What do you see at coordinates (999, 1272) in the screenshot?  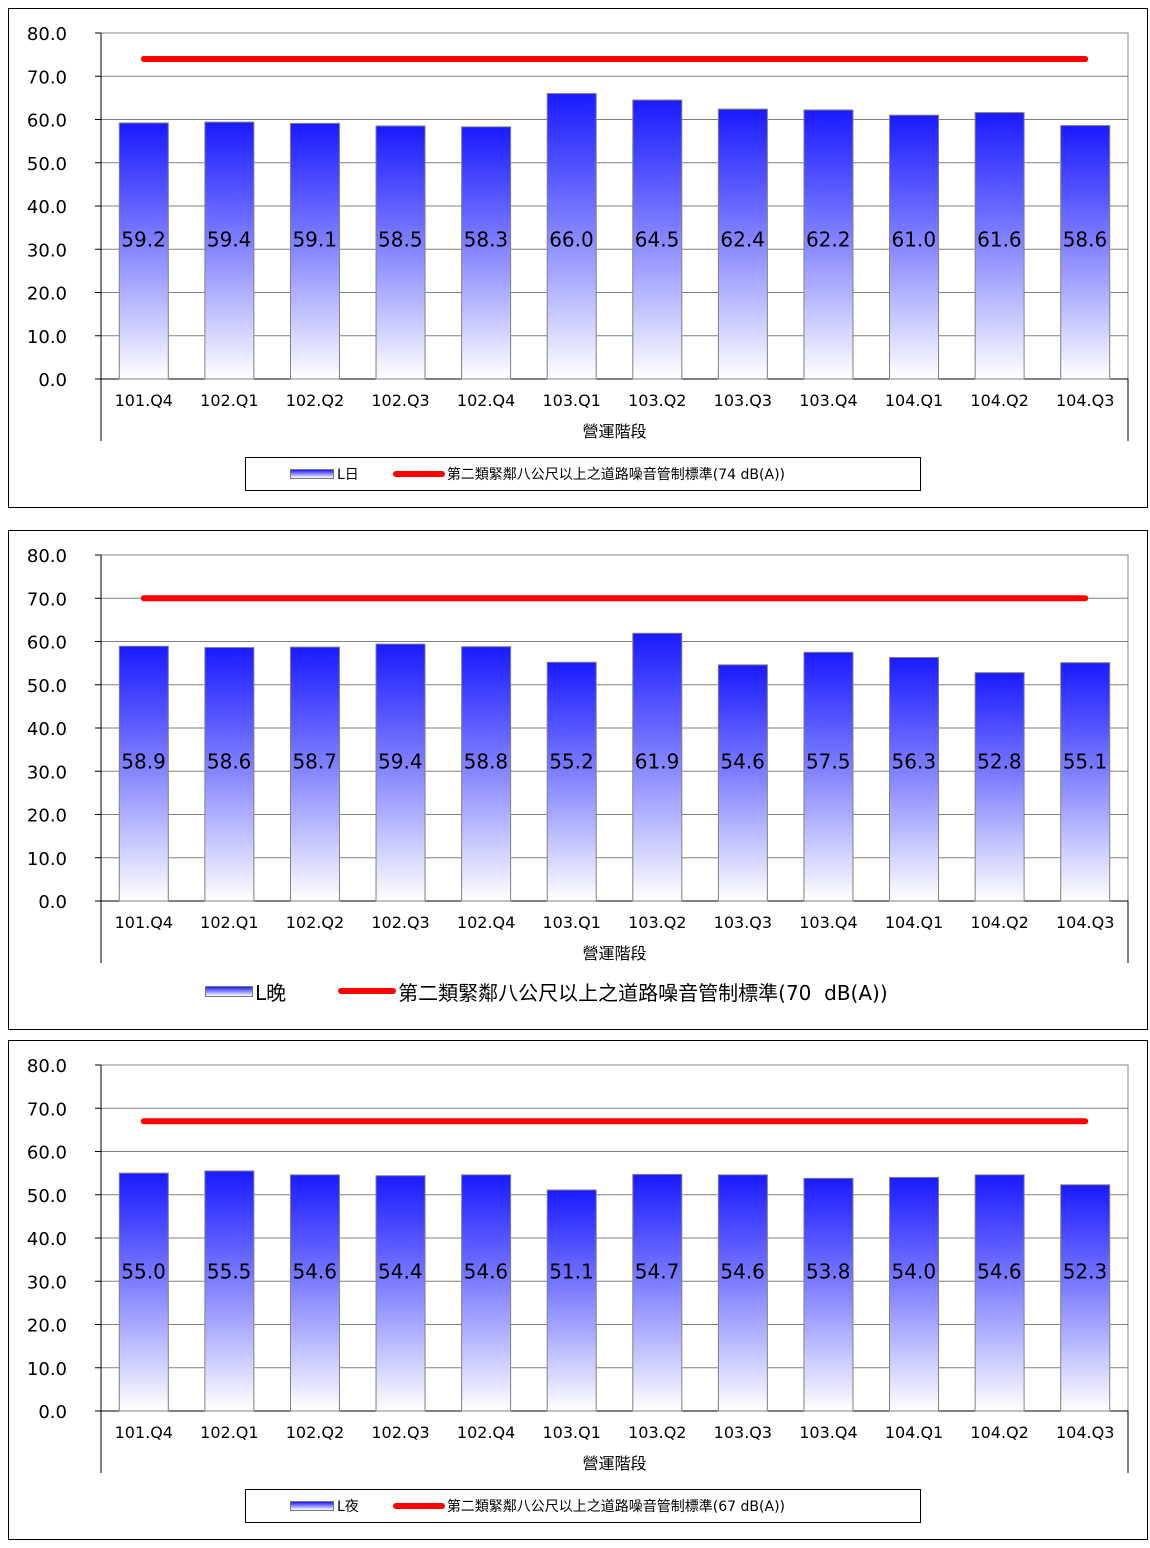 I see `data-label-104.Q2: 54.6` at bounding box center [999, 1272].